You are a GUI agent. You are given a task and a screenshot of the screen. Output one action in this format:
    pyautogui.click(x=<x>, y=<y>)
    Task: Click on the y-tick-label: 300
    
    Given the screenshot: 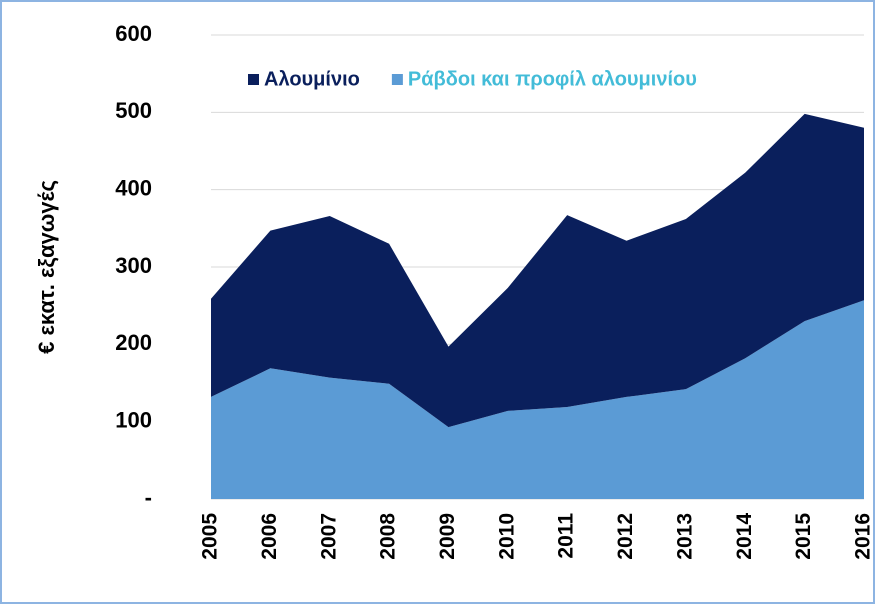 What is the action you would take?
    pyautogui.click(x=133, y=265)
    